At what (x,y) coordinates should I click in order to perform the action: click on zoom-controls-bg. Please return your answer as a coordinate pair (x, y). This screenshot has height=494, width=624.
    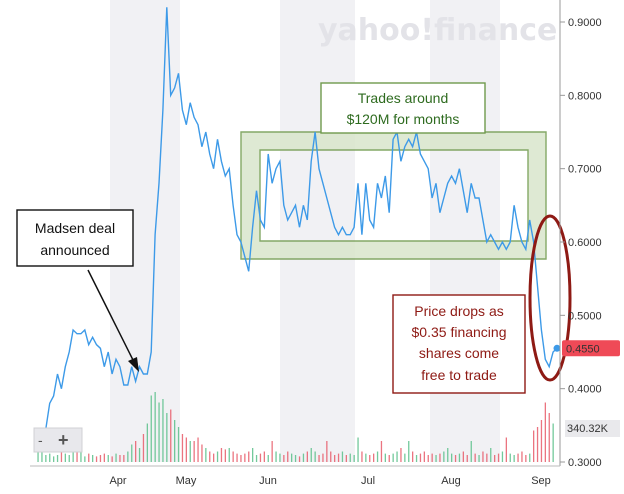
    Looking at the image, I should click on (58, 440).